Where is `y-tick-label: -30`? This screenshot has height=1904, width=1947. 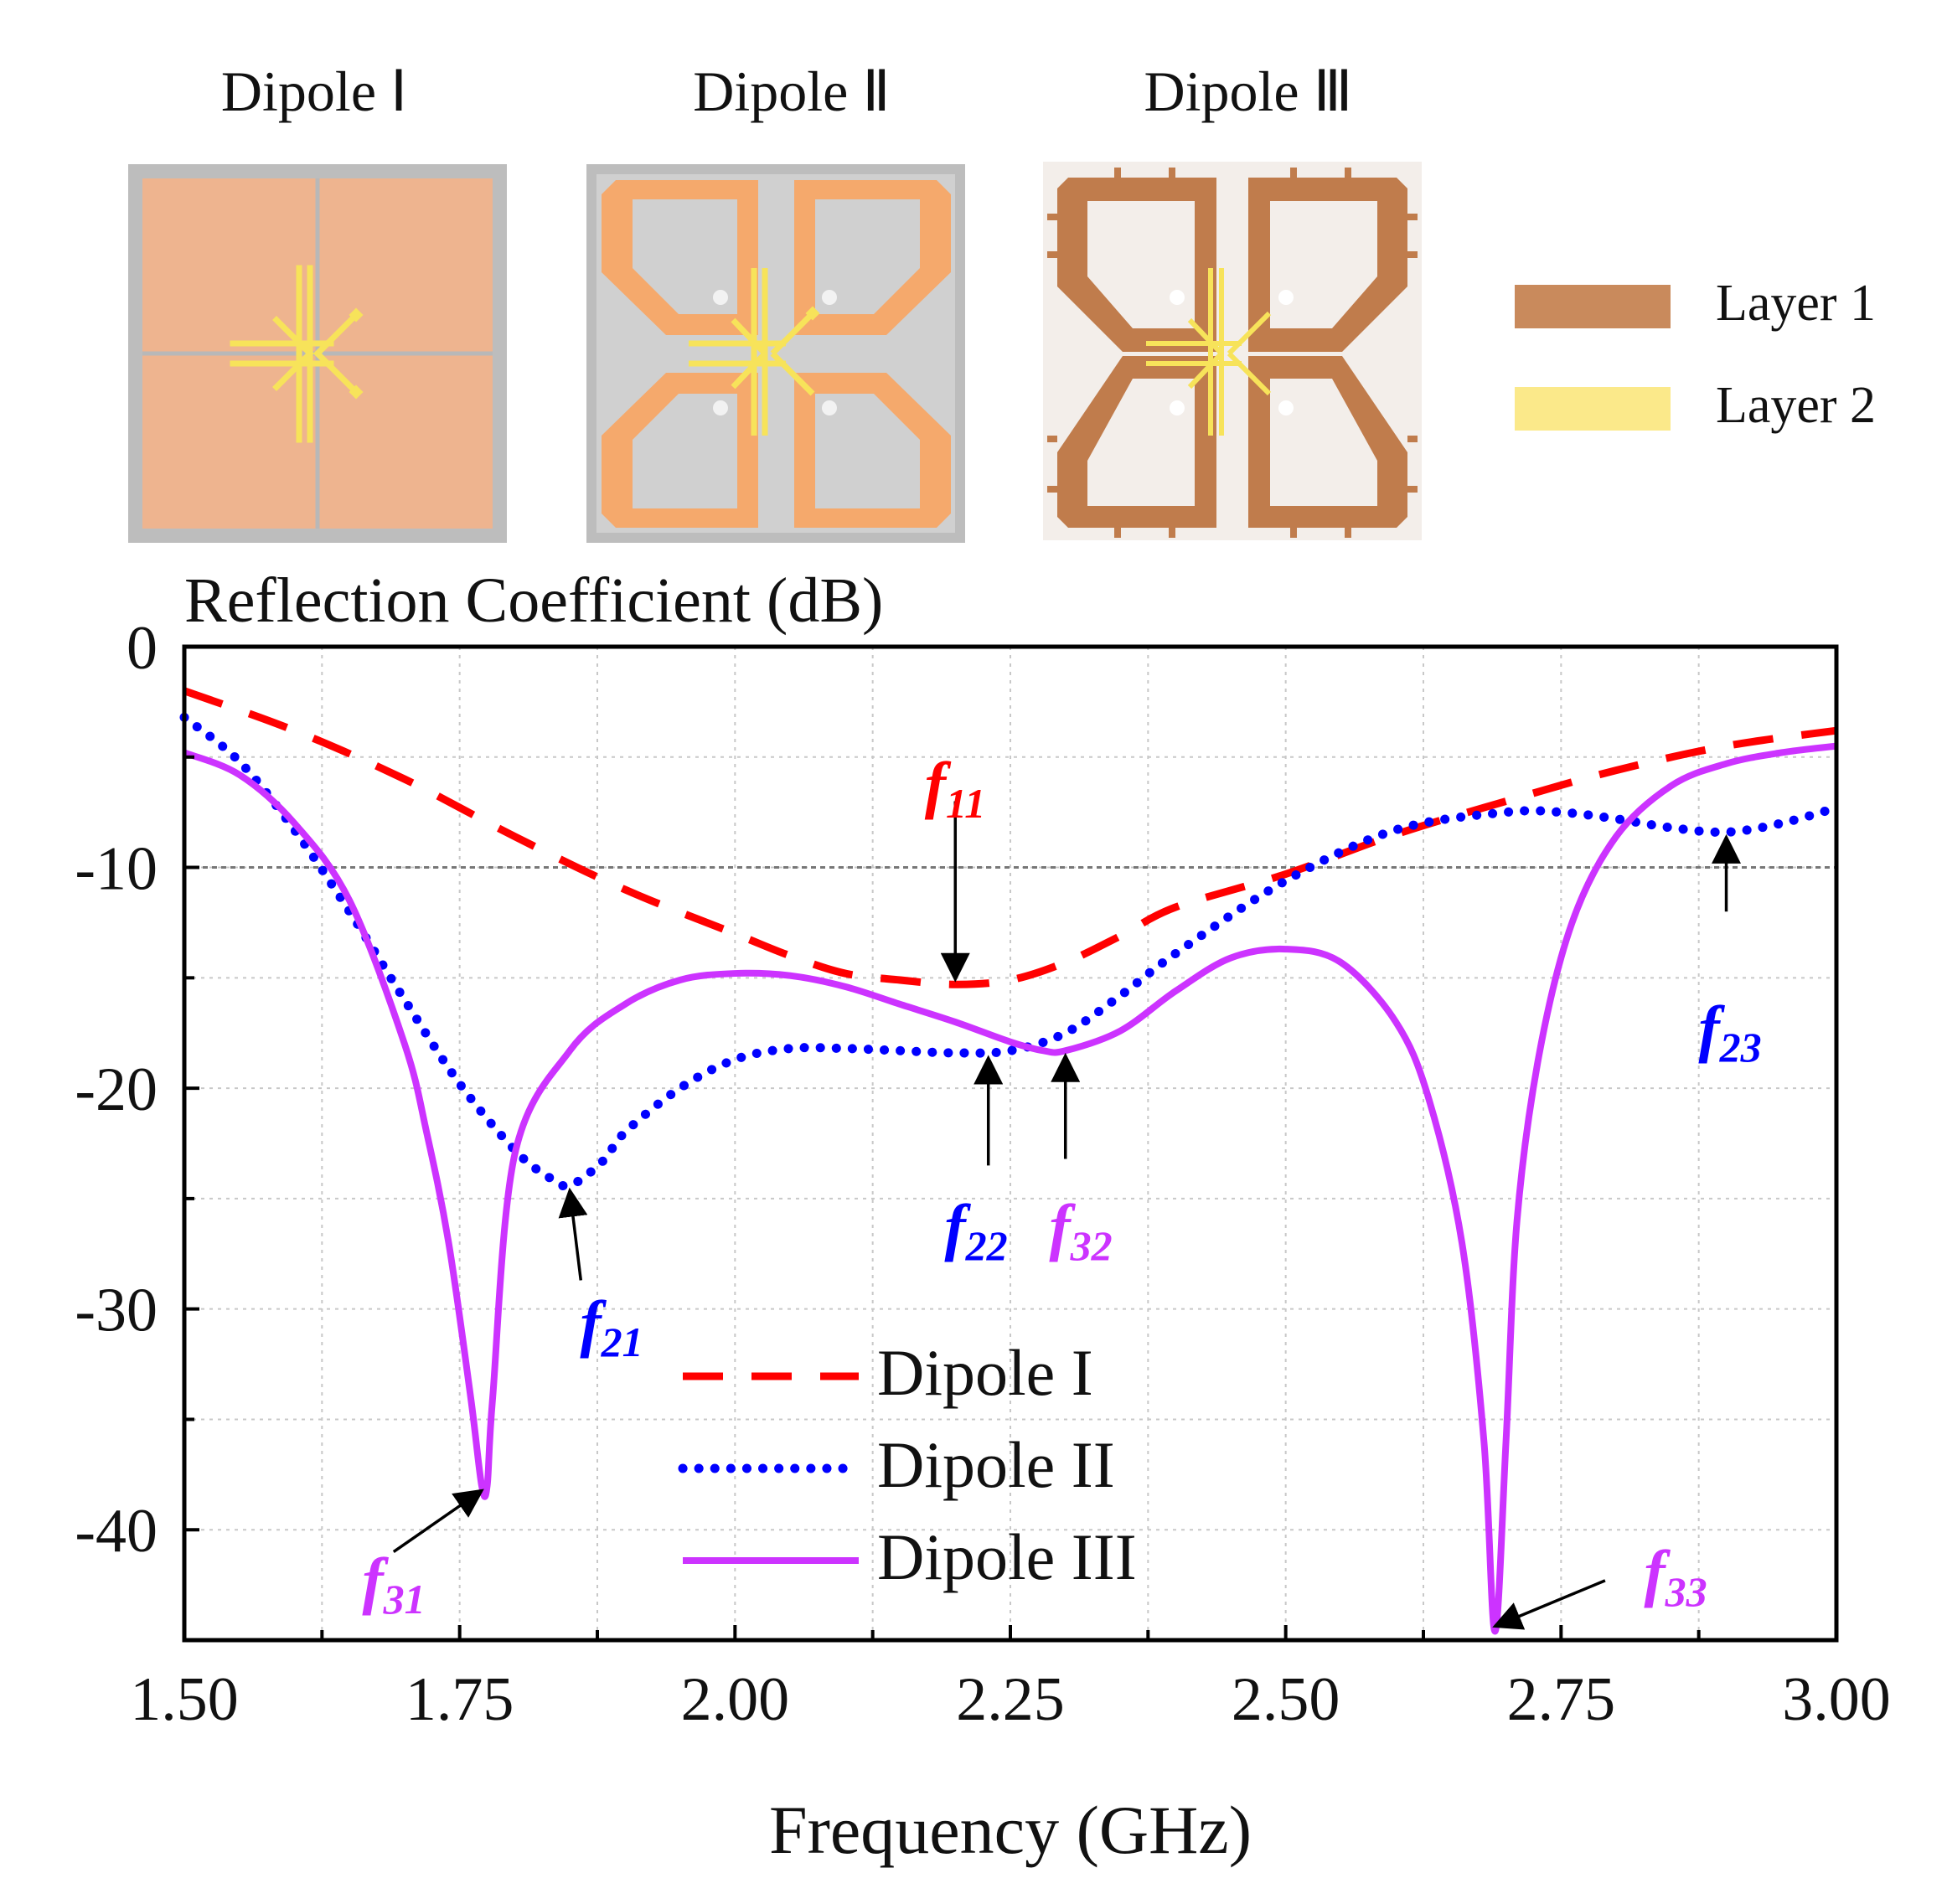 y-tick-label: -30 is located at coordinates (117, 1311).